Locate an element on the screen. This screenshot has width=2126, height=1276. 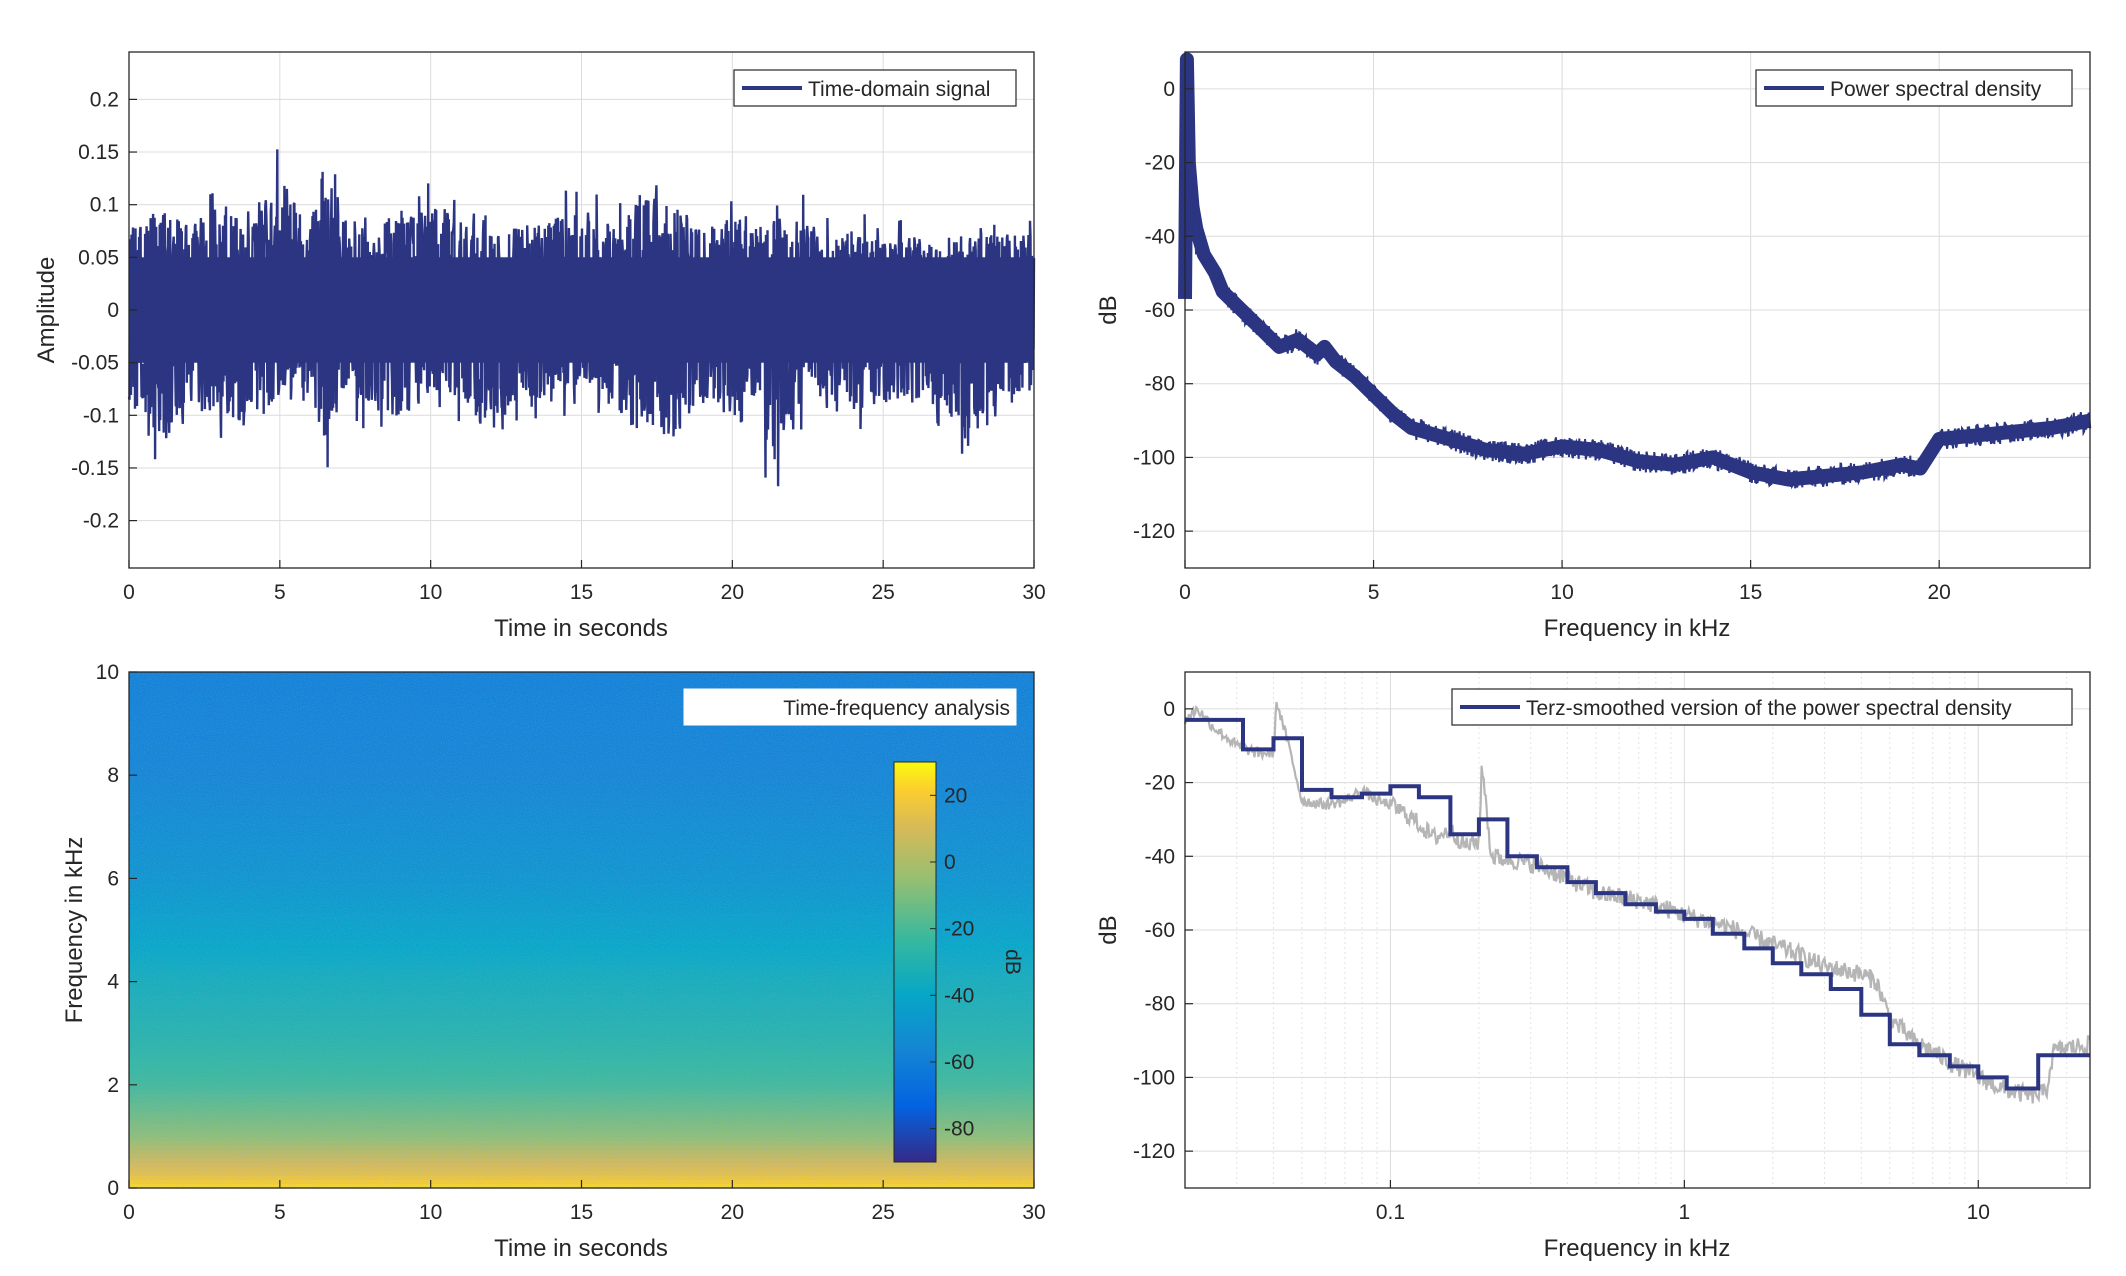
y-tick-label: -0.15 is located at coordinates (95, 468).